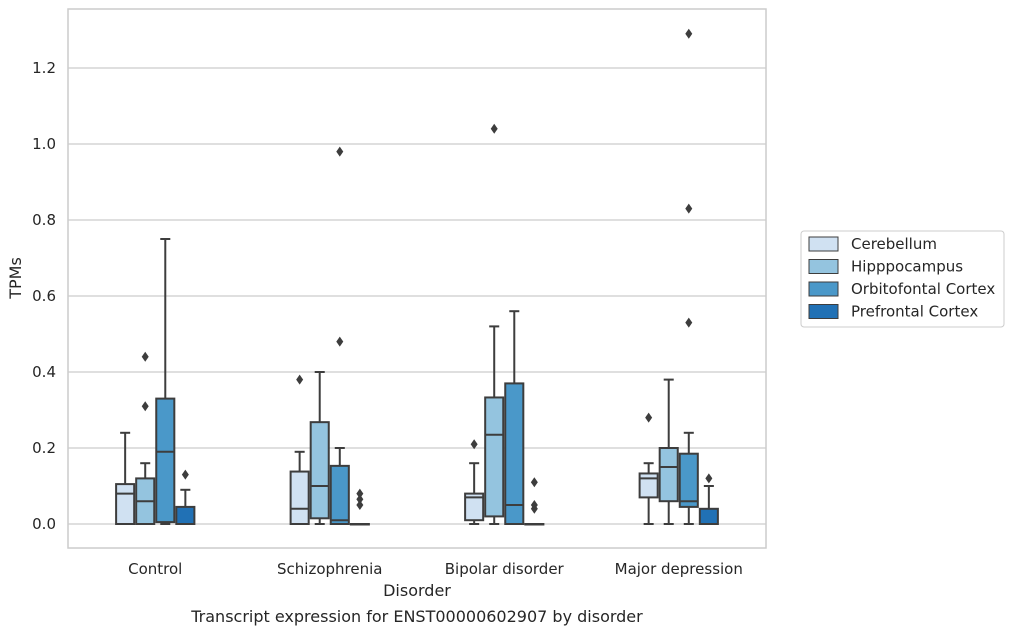 The width and height of the screenshot is (1014, 634). What do you see at coordinates (494, 324) in the screenshot?
I see `box-hipppocampus-bipolar-disorder` at bounding box center [494, 324].